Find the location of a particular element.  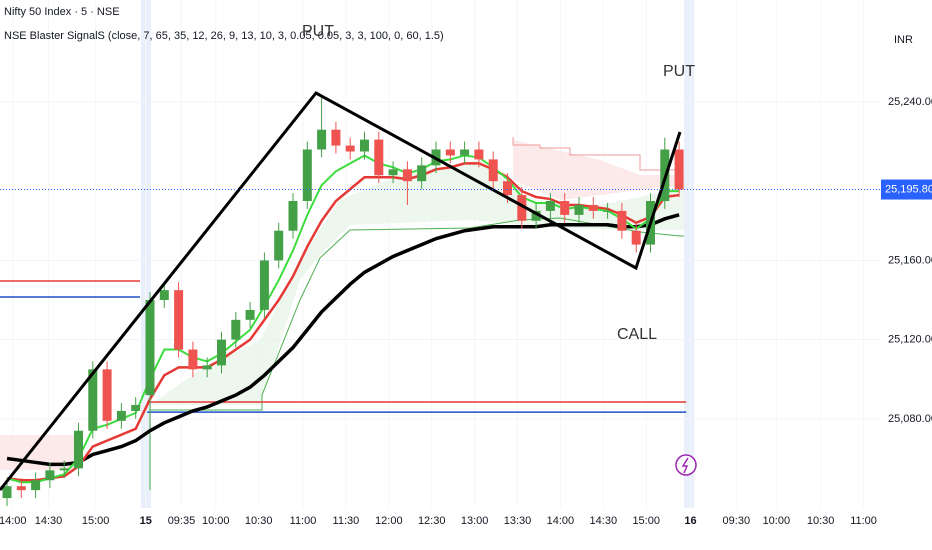

price-axis is located at coordinates (906, 275).